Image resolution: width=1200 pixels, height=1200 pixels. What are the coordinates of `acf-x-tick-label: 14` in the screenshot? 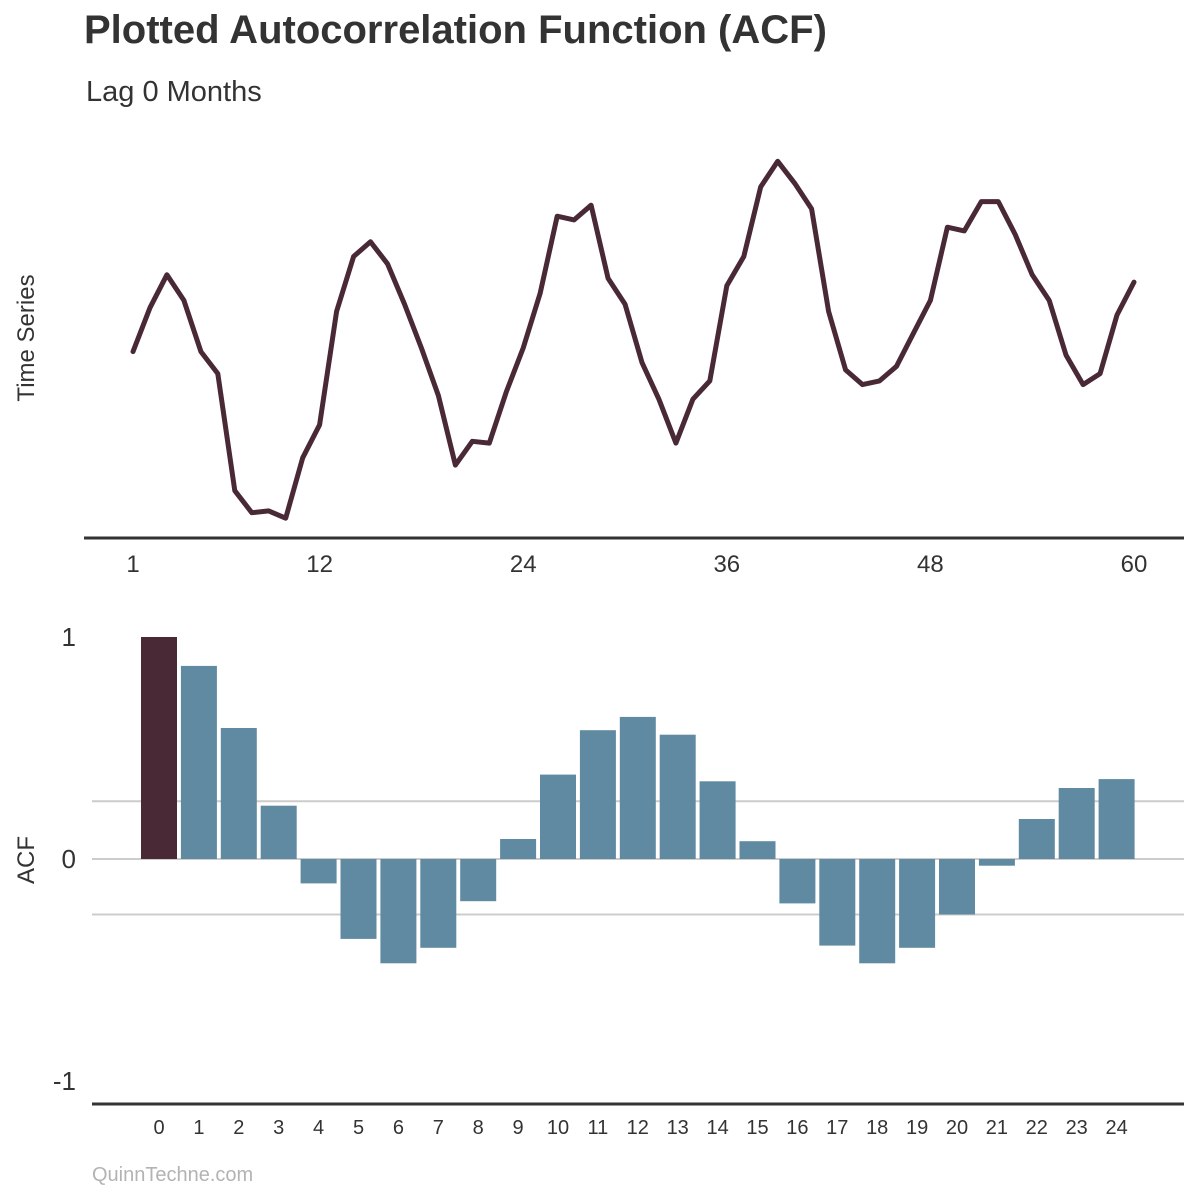 It's located at (717, 1128).